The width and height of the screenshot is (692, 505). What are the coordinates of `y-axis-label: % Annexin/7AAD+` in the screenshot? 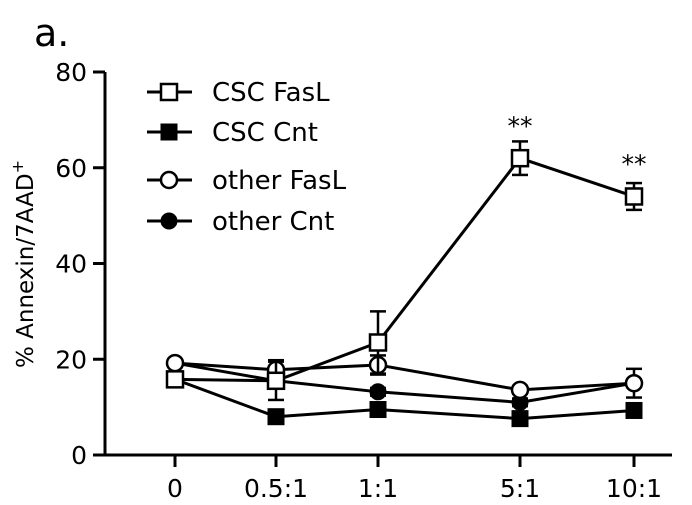 It's located at (23, 264).